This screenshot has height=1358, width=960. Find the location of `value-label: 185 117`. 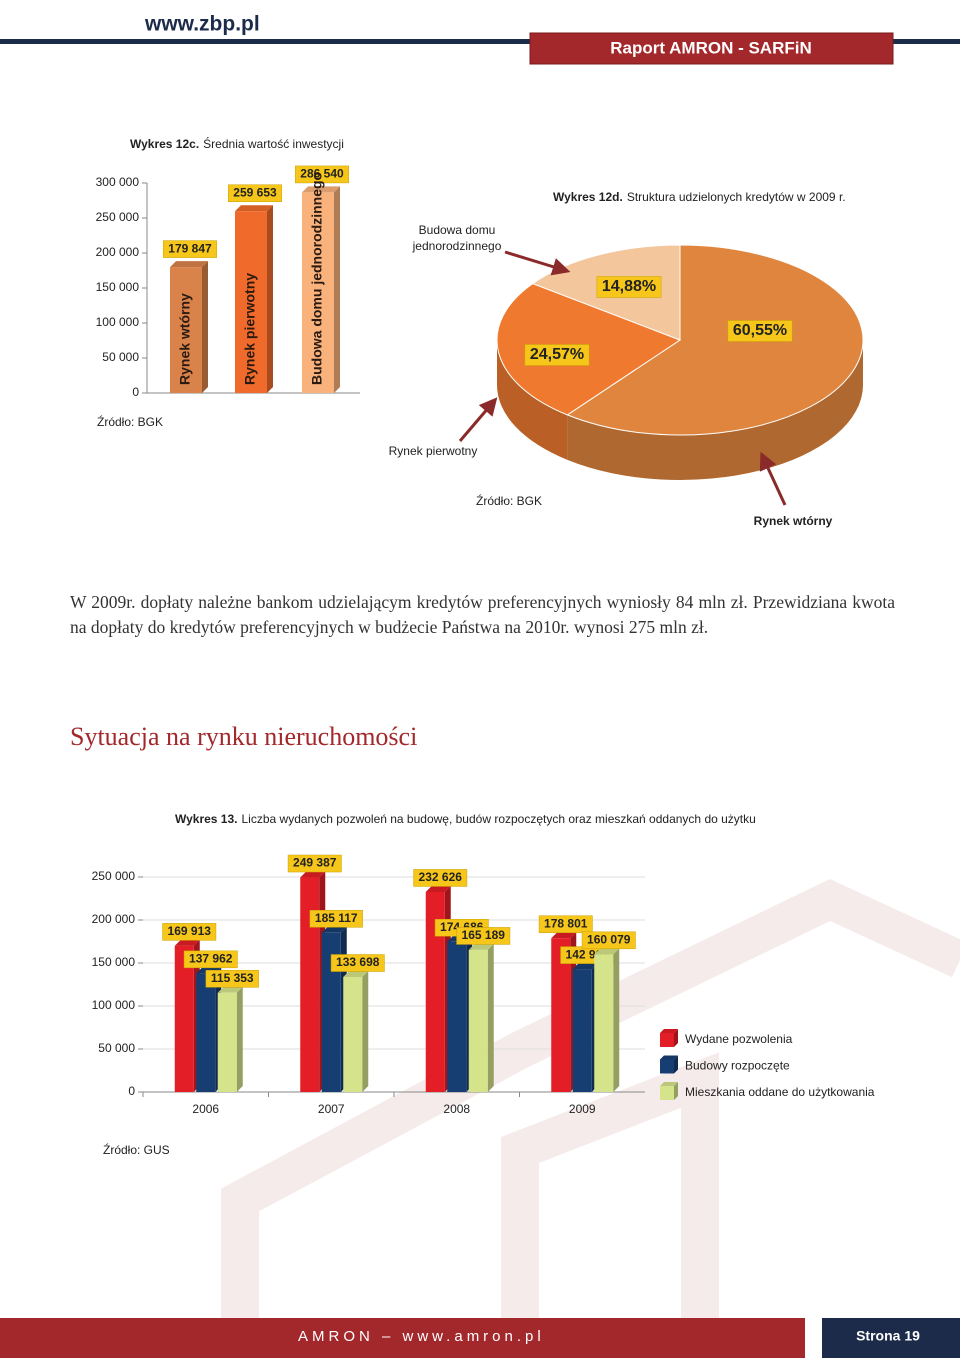

value-label: 185 117 is located at coordinates (336, 918).